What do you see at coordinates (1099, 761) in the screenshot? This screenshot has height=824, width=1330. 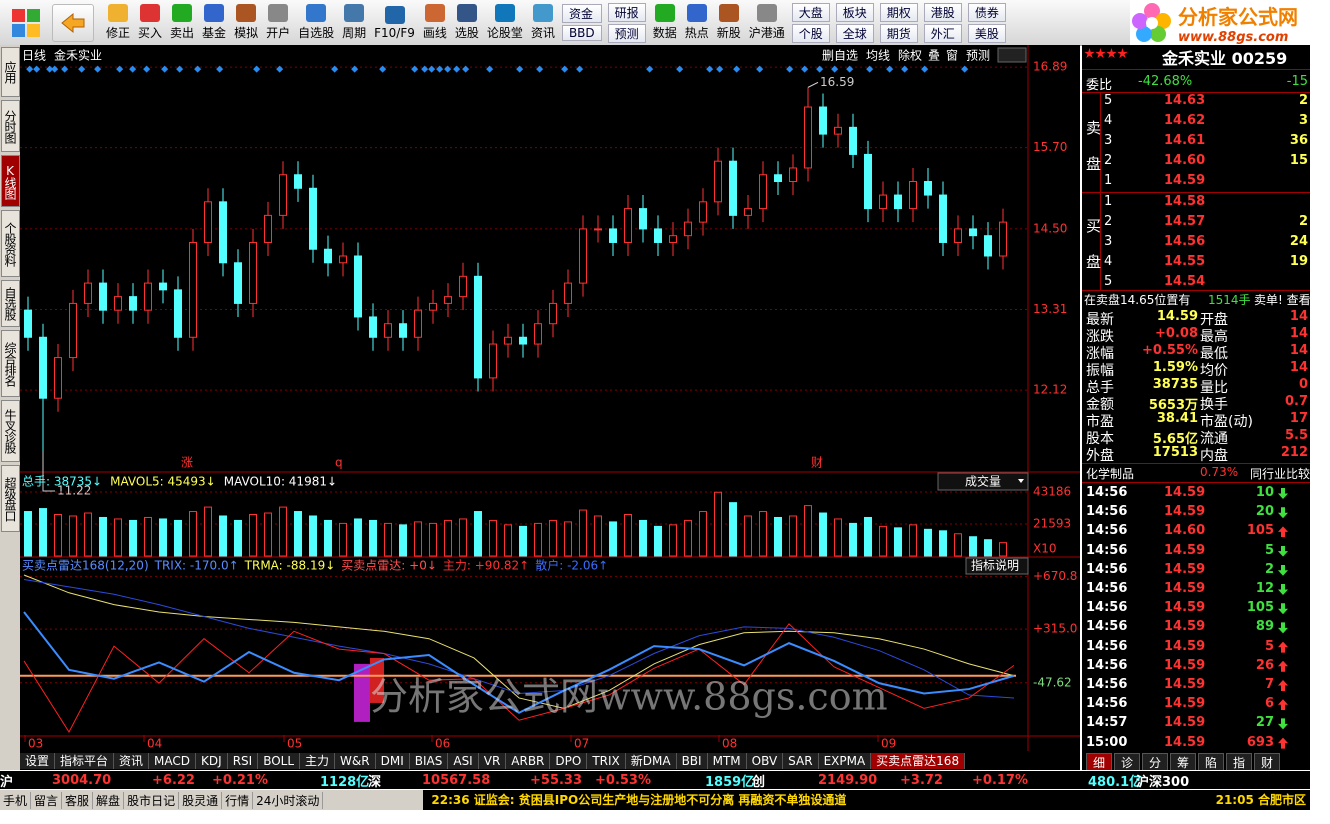 I see `quote-tab: 细` at bounding box center [1099, 761].